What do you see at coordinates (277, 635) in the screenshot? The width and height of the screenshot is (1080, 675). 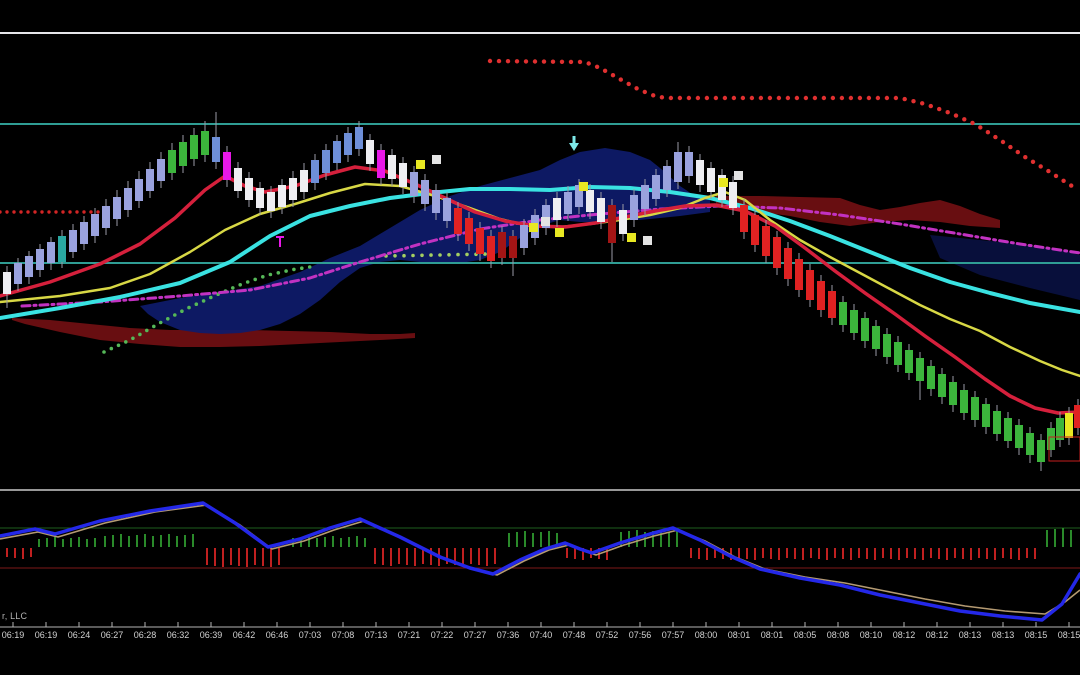 I see `time-label: 06:46` at bounding box center [277, 635].